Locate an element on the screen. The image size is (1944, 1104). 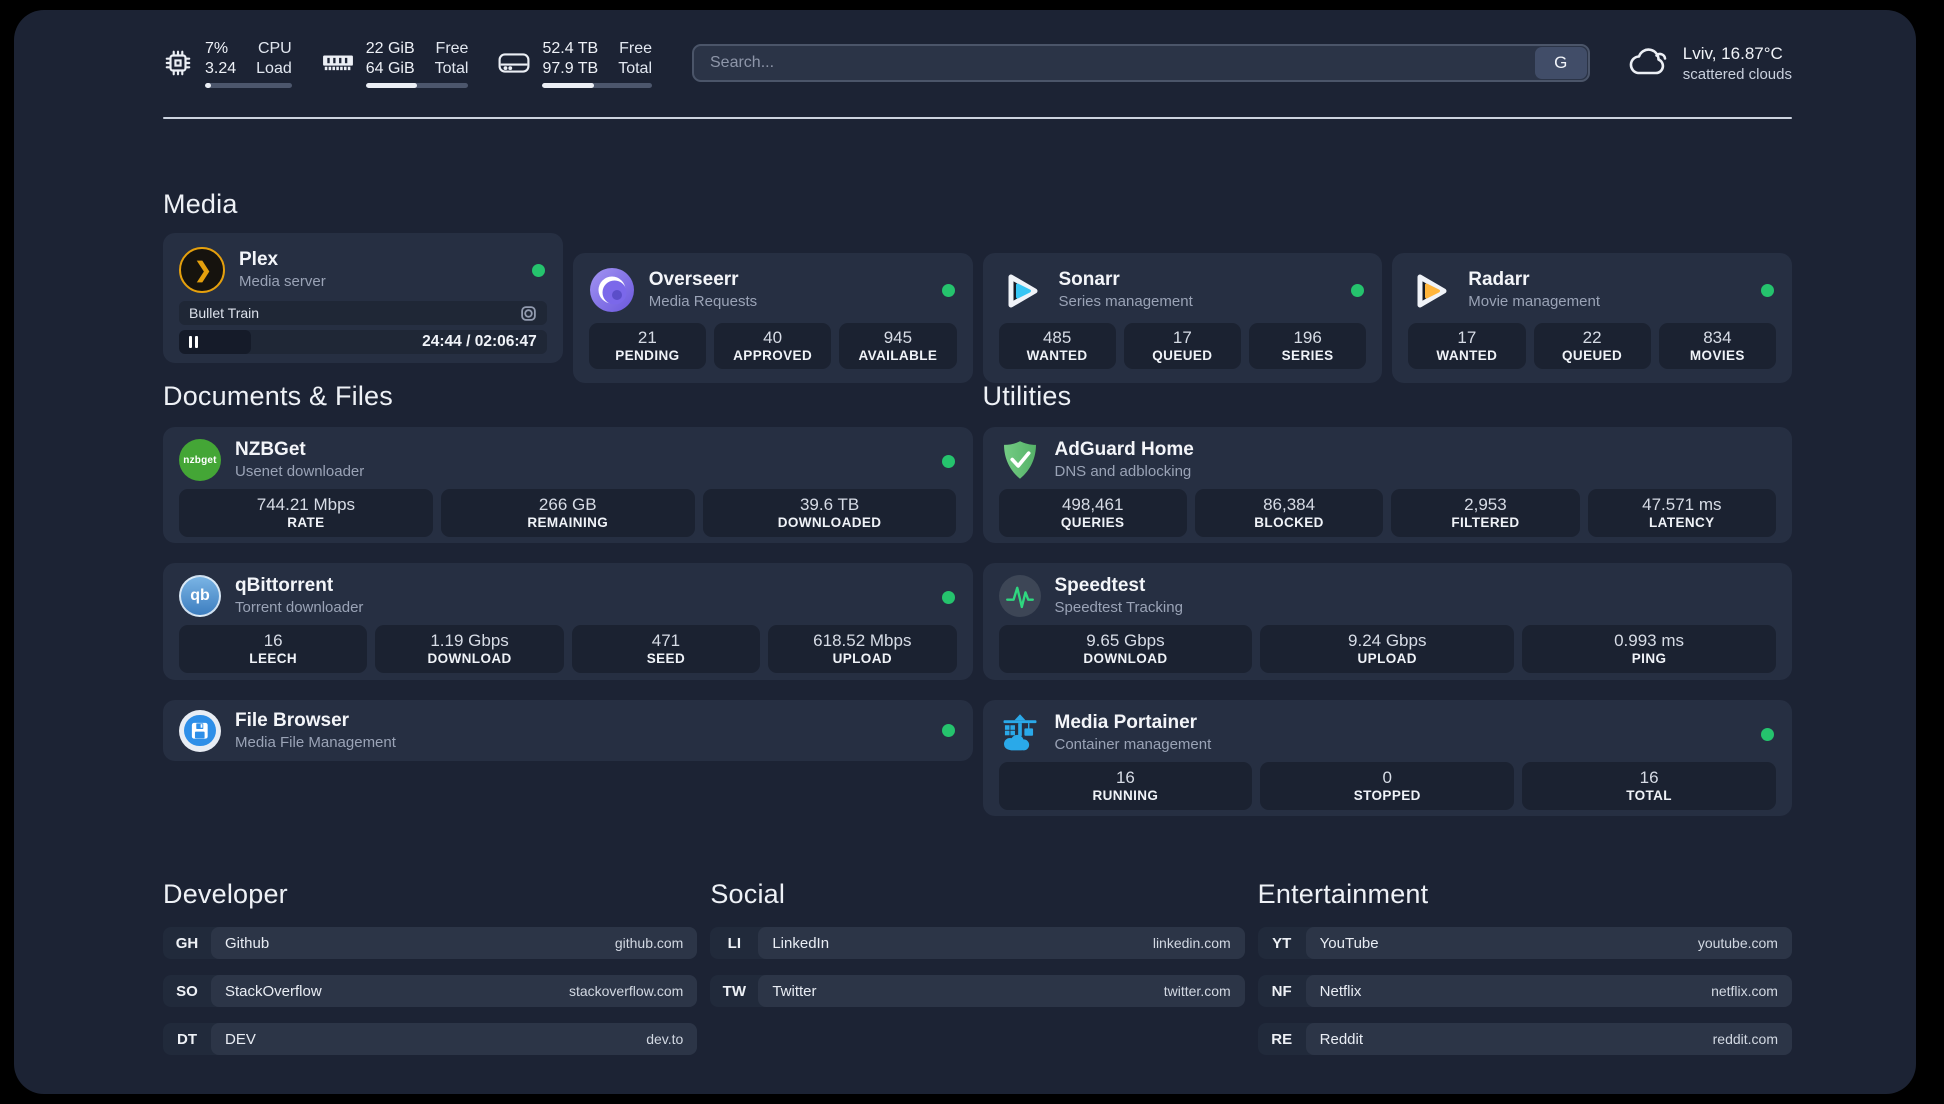
bookmark-abbr: GH is located at coordinates (187, 943).